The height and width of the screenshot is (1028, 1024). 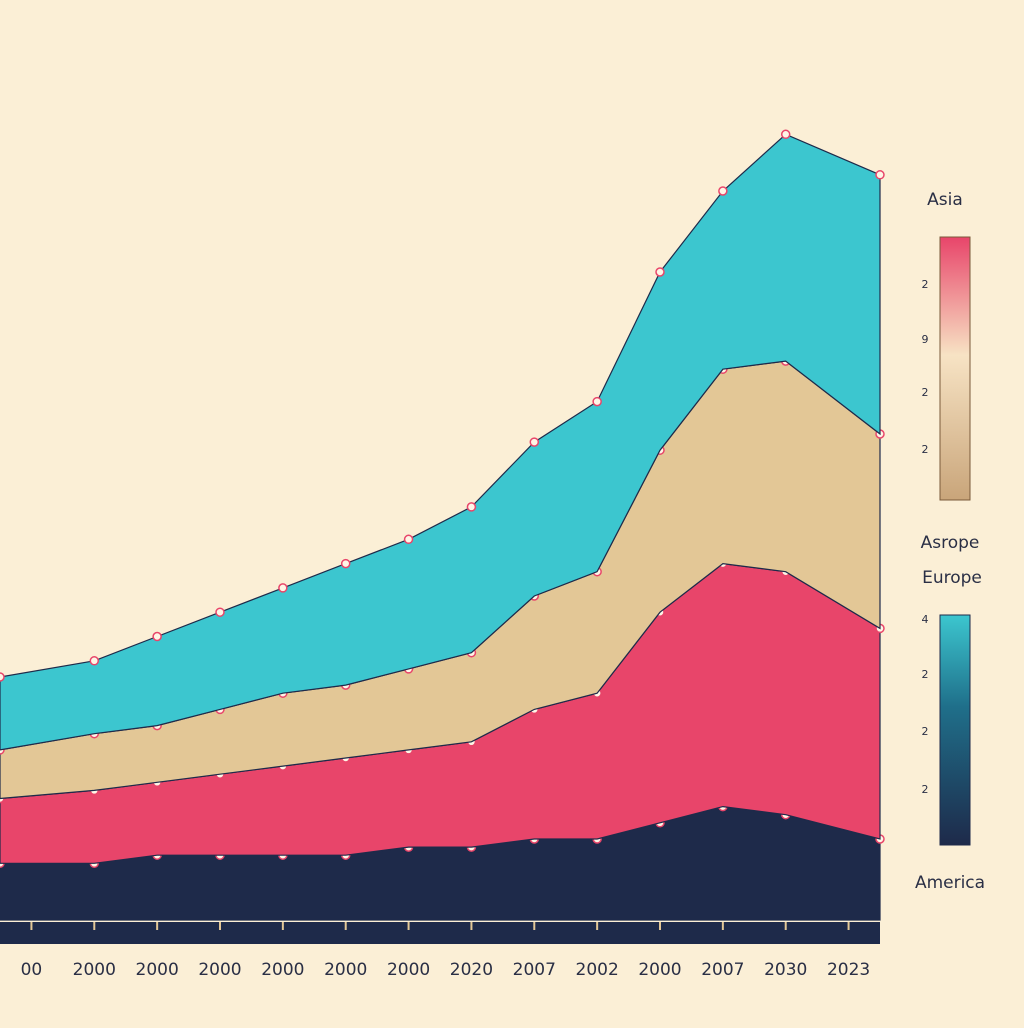 What do you see at coordinates (952, 578) in the screenshot?
I see `legend-label: Europe` at bounding box center [952, 578].